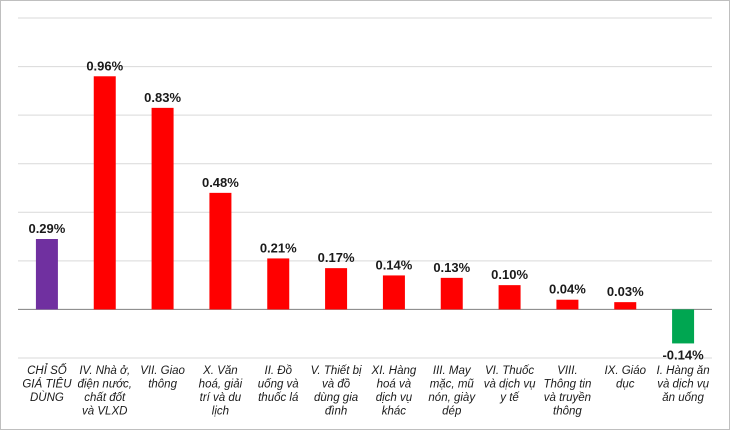 The width and height of the screenshot is (730, 430). Describe the element at coordinates (162, 378) in the screenshot. I see `category-label-3: VII. Giao thông` at that location.